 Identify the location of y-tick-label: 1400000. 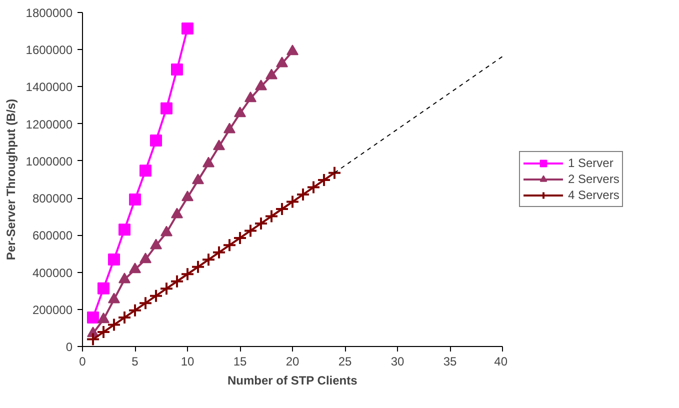
(49, 87).